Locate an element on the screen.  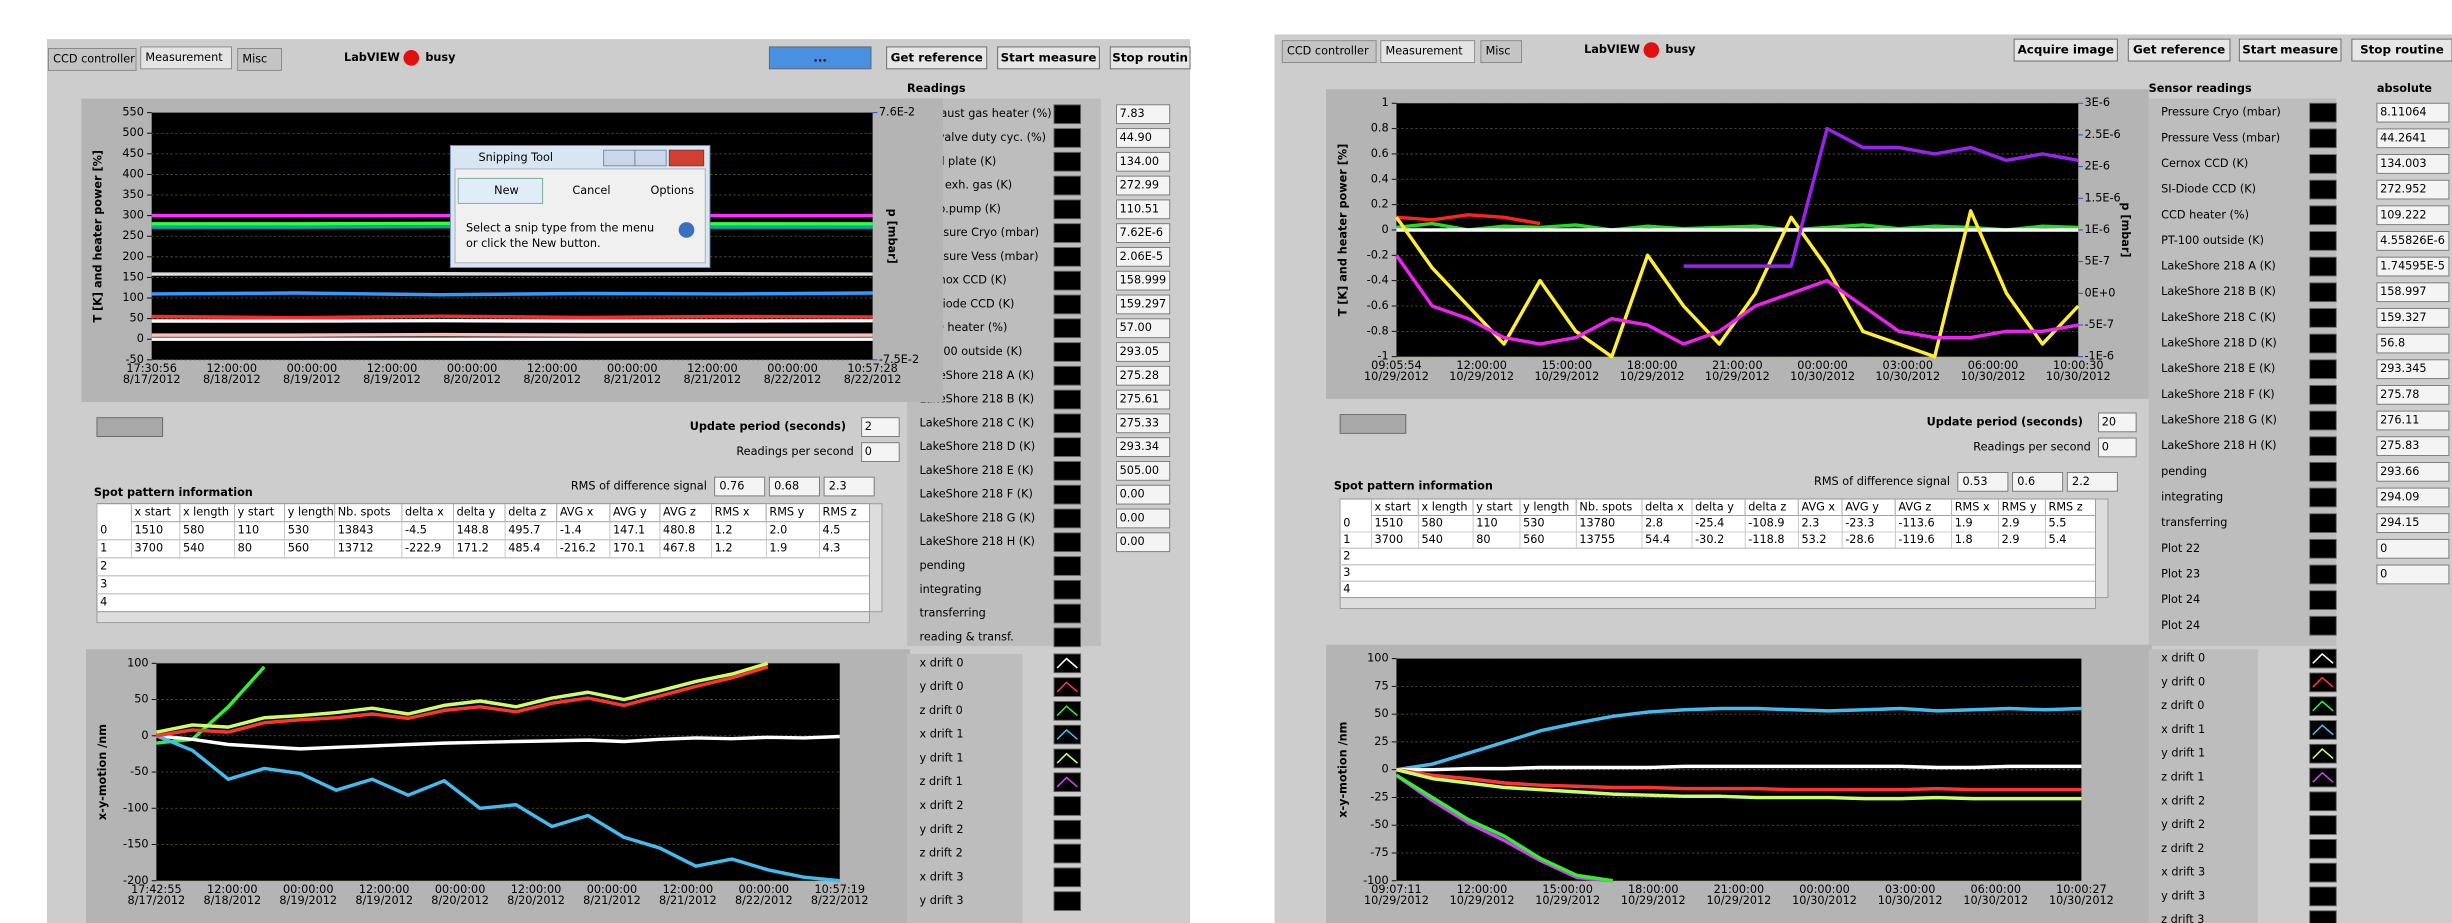
button-label: Stop routine is located at coordinates (2402, 50).